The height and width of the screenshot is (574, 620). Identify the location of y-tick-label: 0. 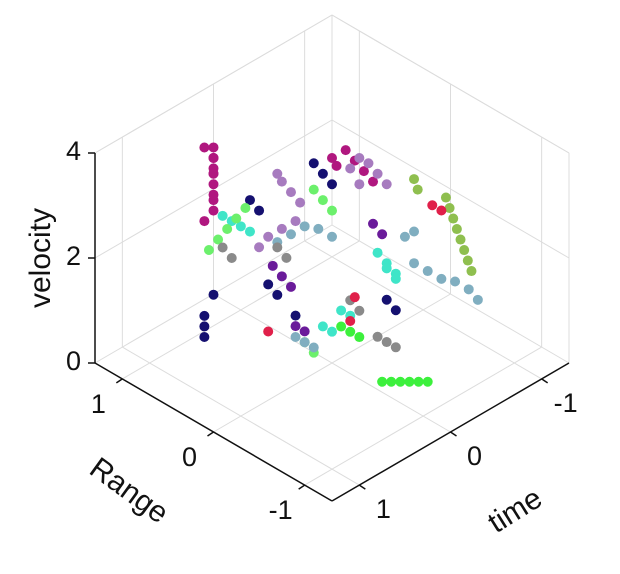
(189, 457).